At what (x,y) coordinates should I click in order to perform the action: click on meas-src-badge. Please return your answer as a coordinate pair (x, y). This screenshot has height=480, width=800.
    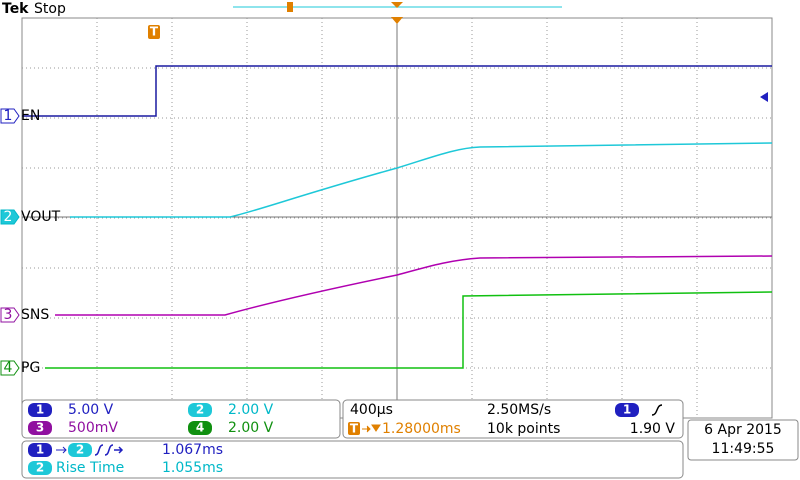
    Looking at the image, I should click on (40, 450).